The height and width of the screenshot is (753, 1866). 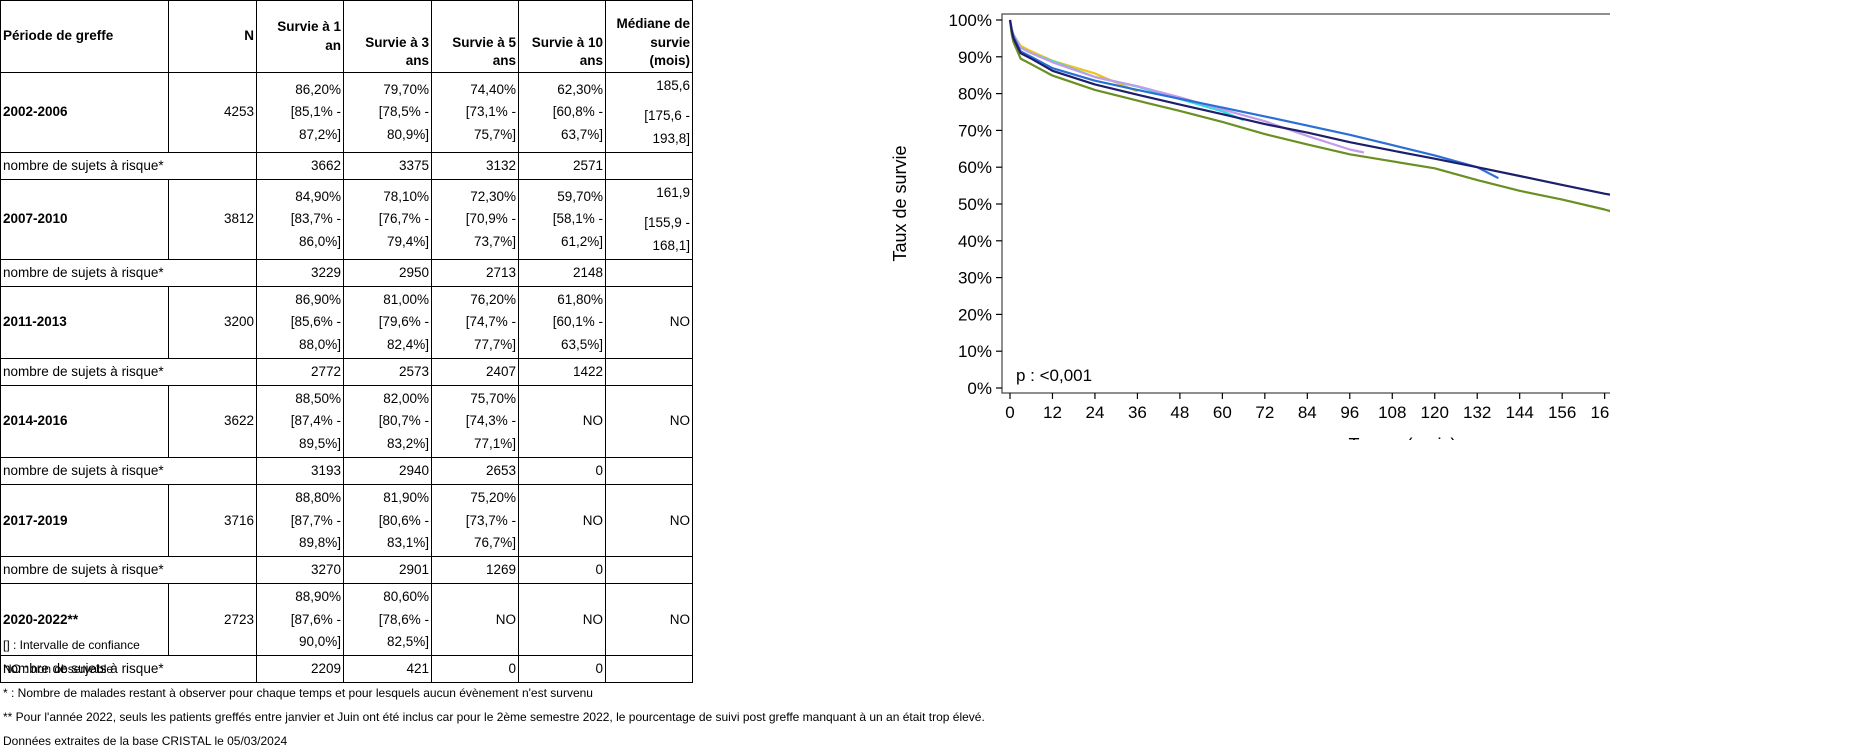 What do you see at coordinates (581, 241) in the screenshot?
I see `cell-line: 61,2%]` at bounding box center [581, 241].